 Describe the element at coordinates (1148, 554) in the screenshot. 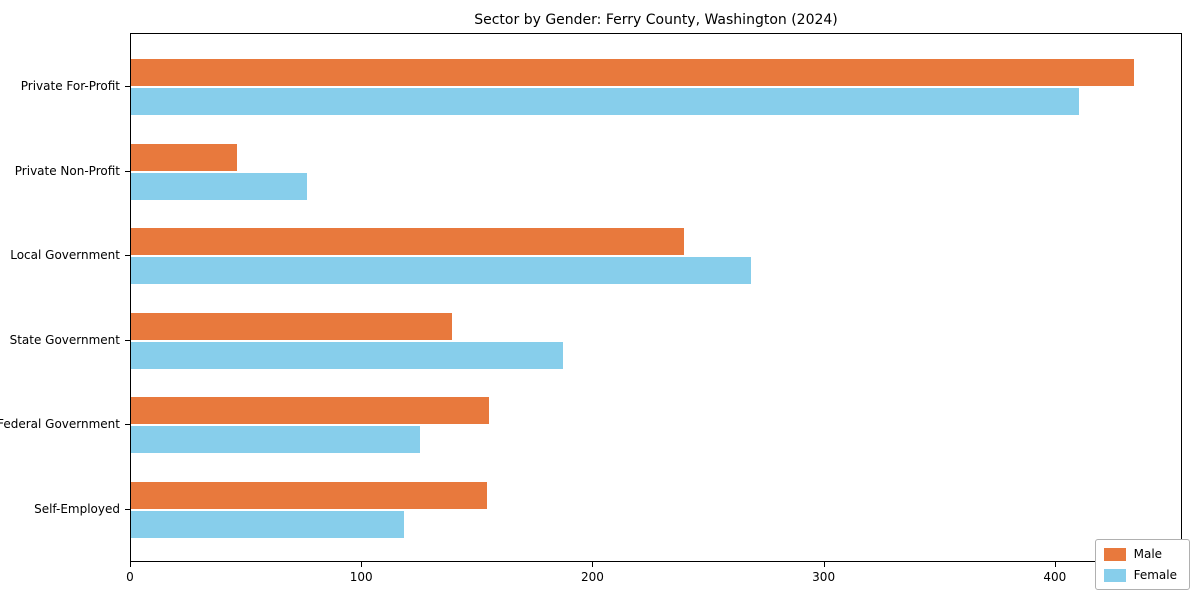

I see `legend-label: Male` at that location.